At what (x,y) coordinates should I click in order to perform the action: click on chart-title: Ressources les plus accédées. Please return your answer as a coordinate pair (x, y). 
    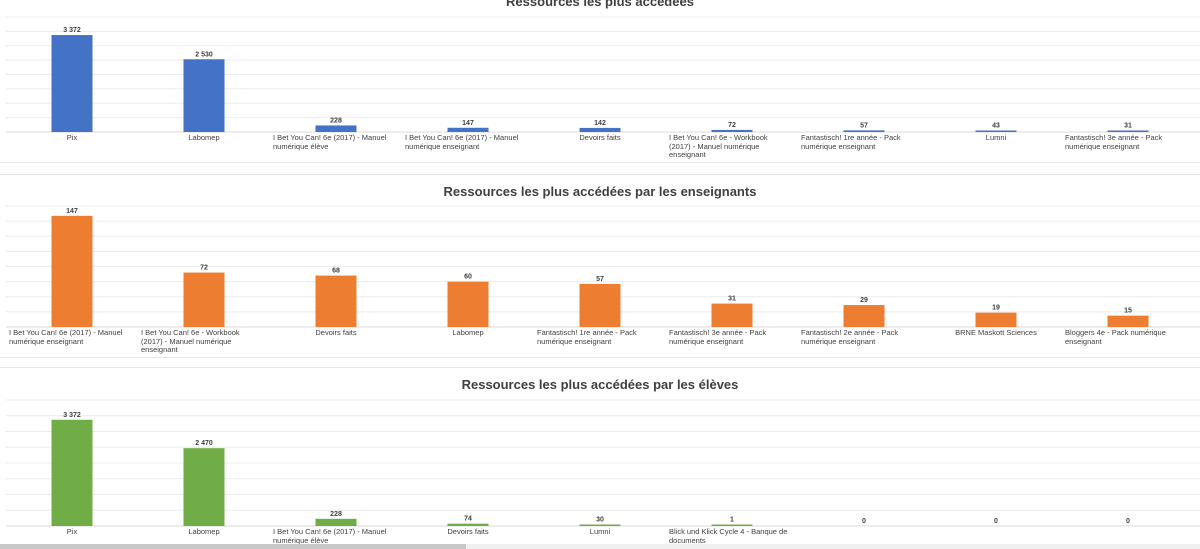
    Looking at the image, I should click on (600, 4).